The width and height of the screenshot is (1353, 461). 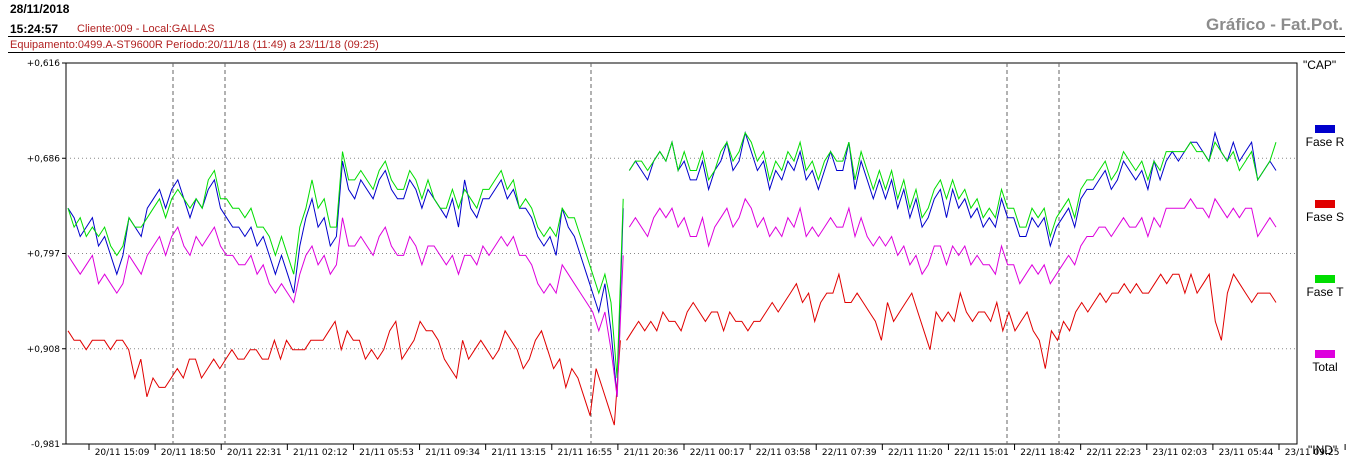 I want to click on series-line-total, so click(x=952, y=241).